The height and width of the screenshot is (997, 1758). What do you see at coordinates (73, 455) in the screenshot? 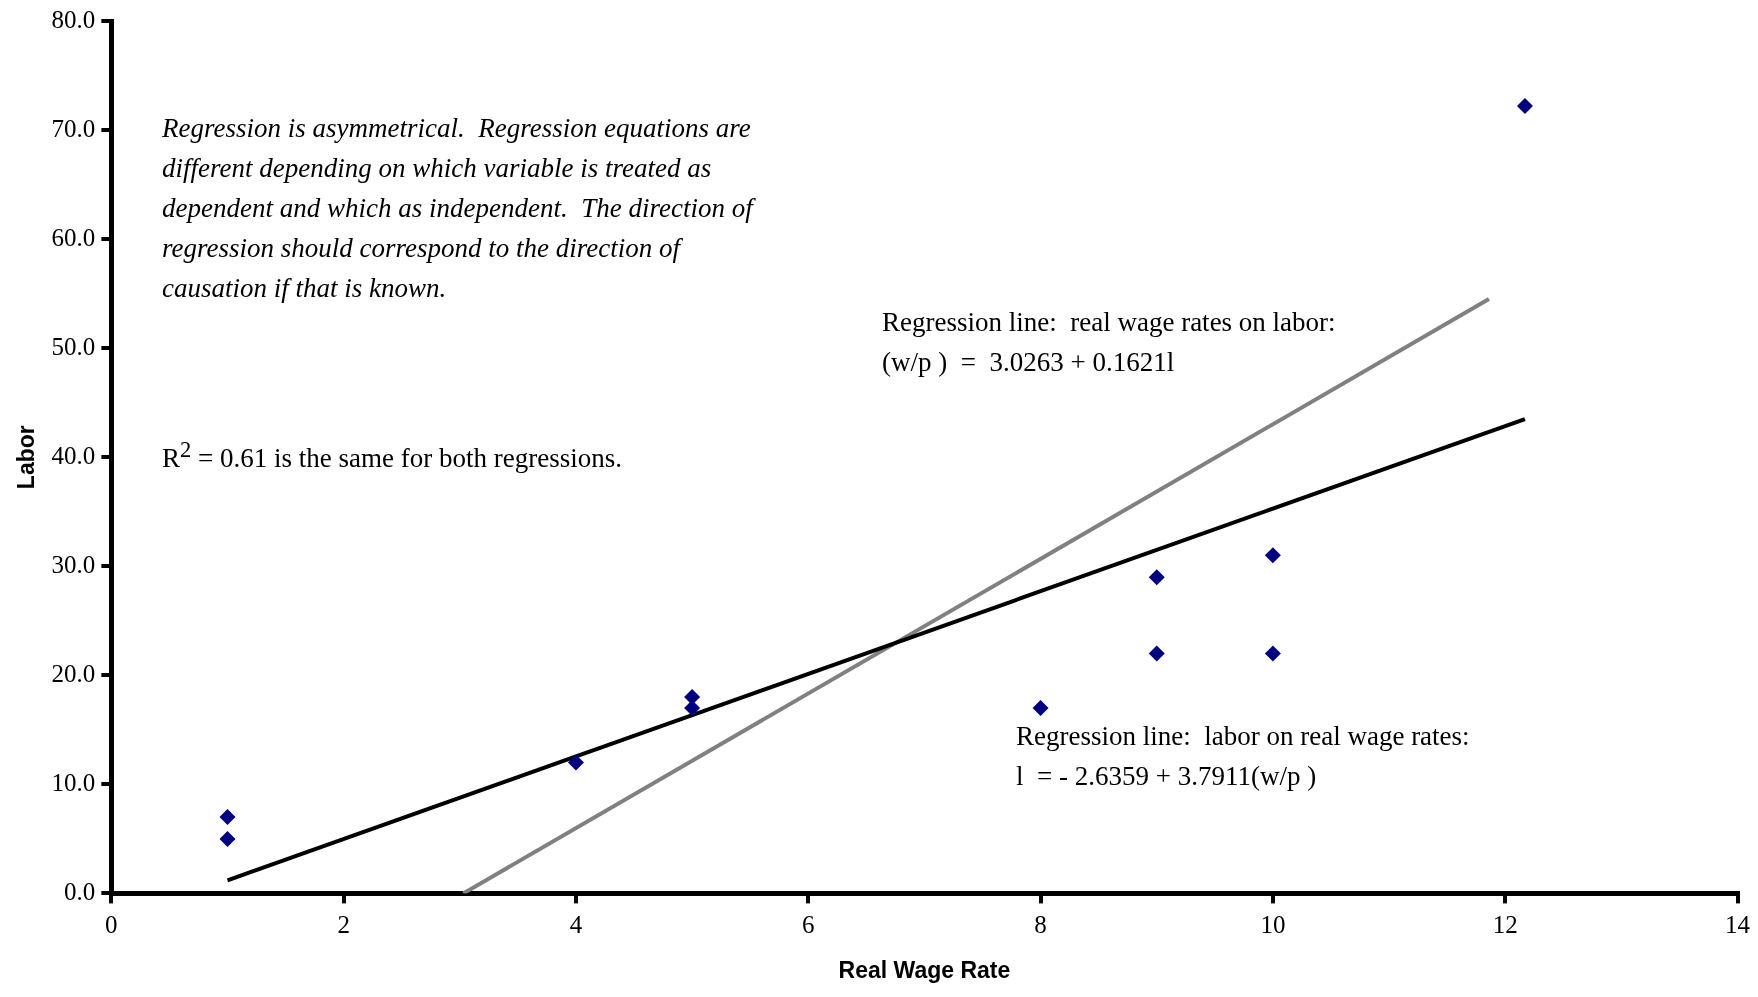
I see `y-tick-label: 40.0` at bounding box center [73, 455].